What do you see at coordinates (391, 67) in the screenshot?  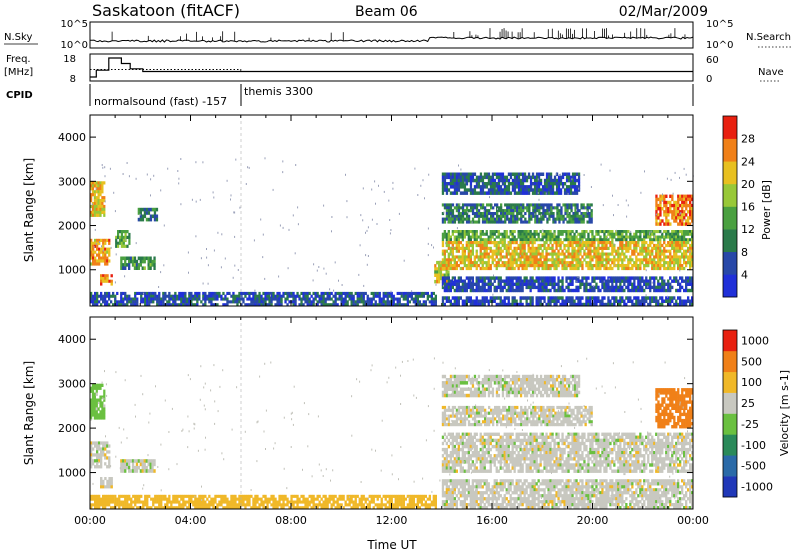 I see `frequency-panel-frame` at bounding box center [391, 67].